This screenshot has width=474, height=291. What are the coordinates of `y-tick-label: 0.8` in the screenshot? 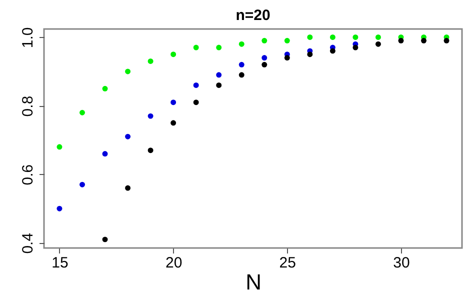 It's located at (28, 106).